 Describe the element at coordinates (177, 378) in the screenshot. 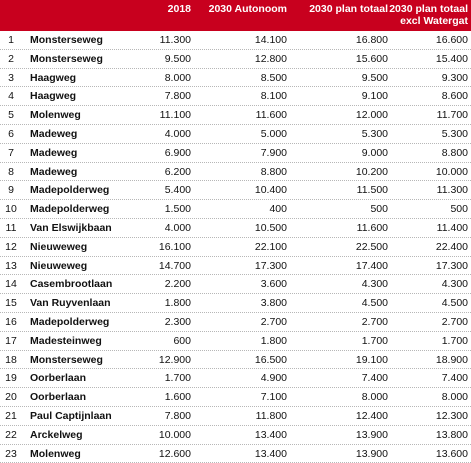

I see `value-2018: 1.700` at that location.